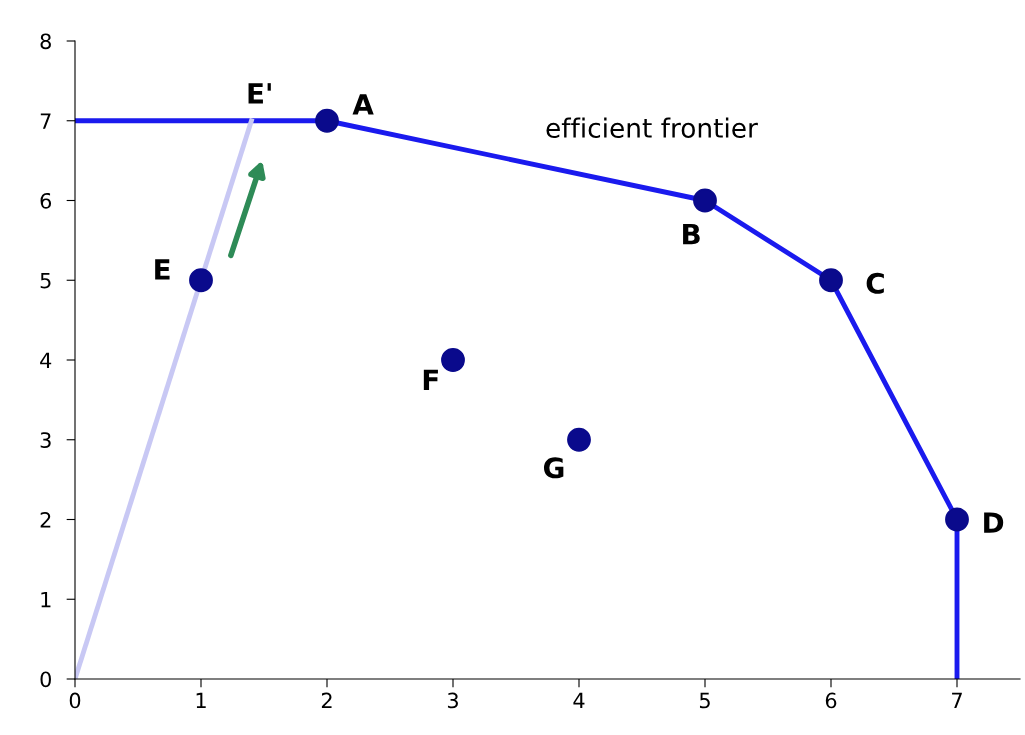 Image resolution: width=1025 pixels, height=735 pixels. I want to click on y-tick-label: 1, so click(46, 599).